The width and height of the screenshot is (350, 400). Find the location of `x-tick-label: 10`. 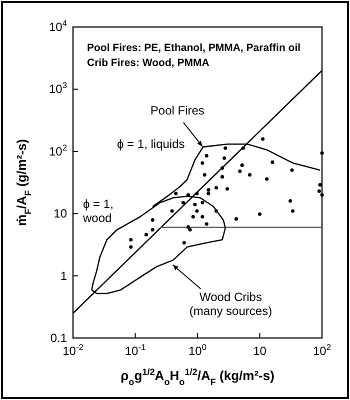

x-tick-label: 10 is located at coordinates (260, 351).